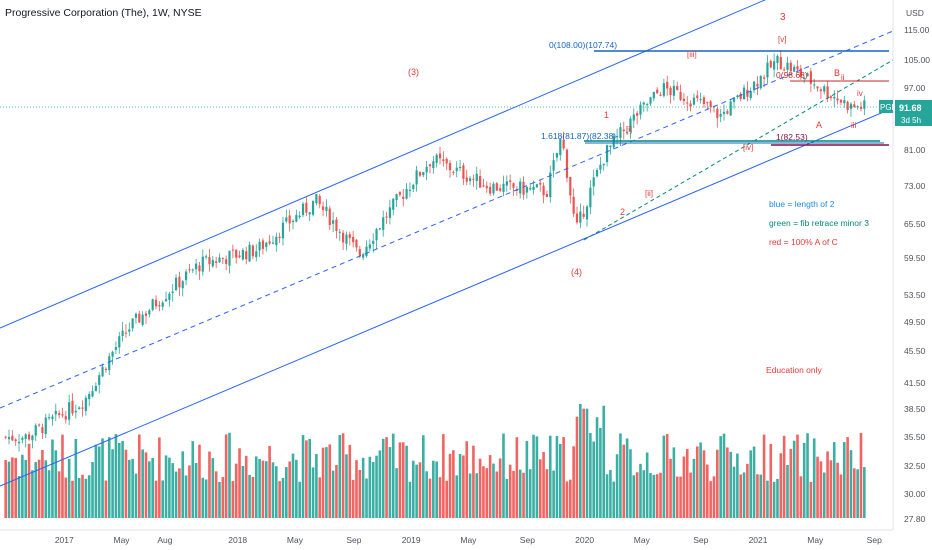  What do you see at coordinates (915, 150) in the screenshot?
I see `price-tick-label: 81.00` at bounding box center [915, 150].